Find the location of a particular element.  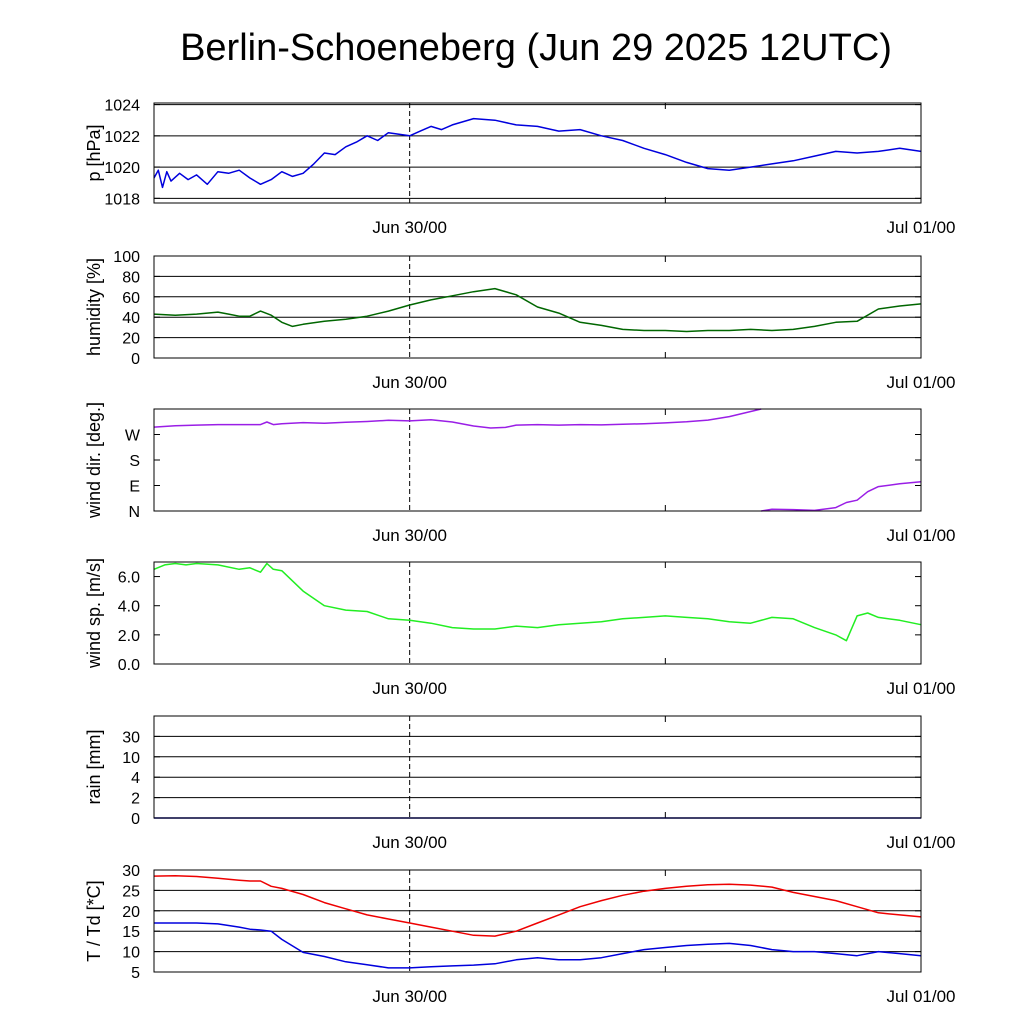

y-tick-label: 2 is located at coordinates (135, 799).